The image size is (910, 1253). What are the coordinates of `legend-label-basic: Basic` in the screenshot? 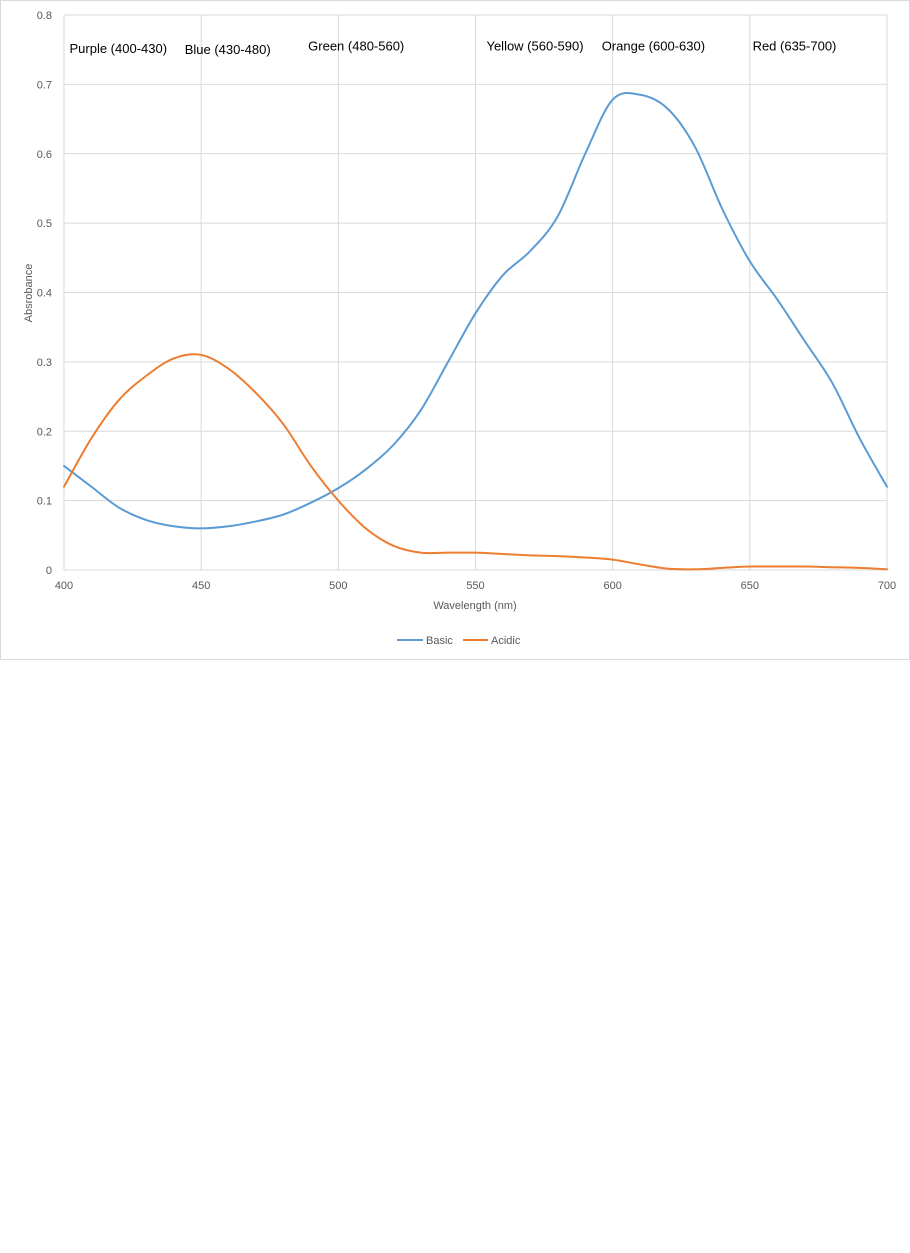 It's located at (439, 641).